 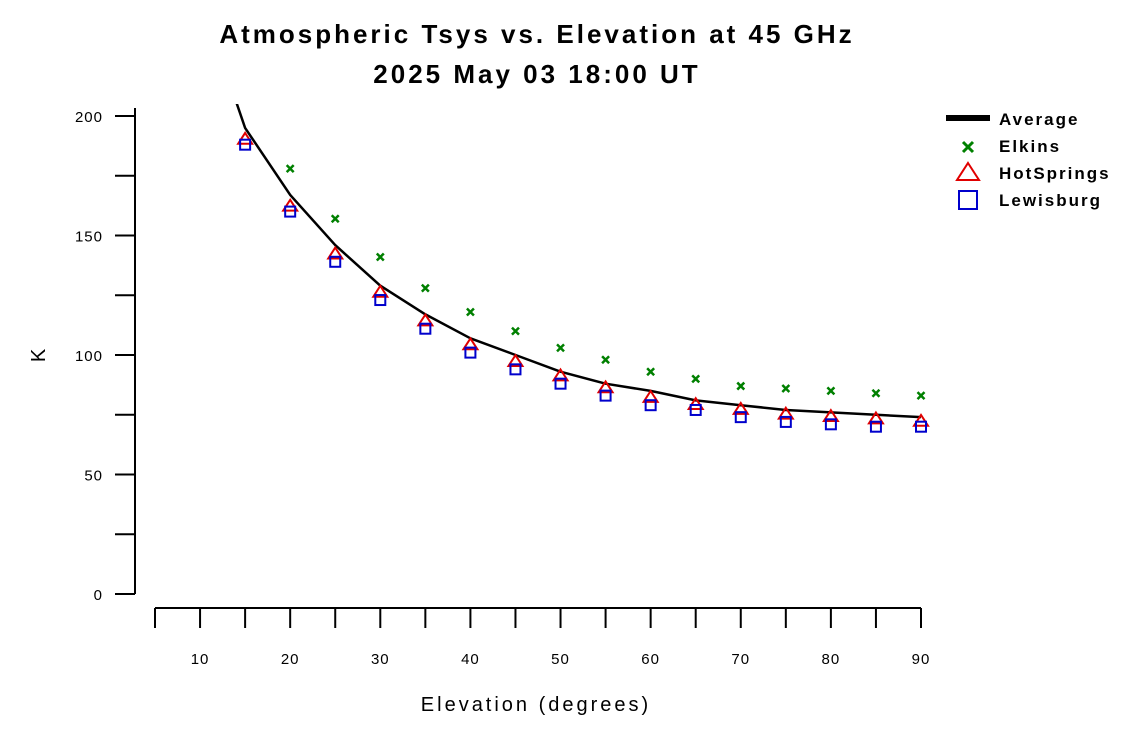 I want to click on legend-label-hotsprings: HotSprings, so click(x=1055, y=173).